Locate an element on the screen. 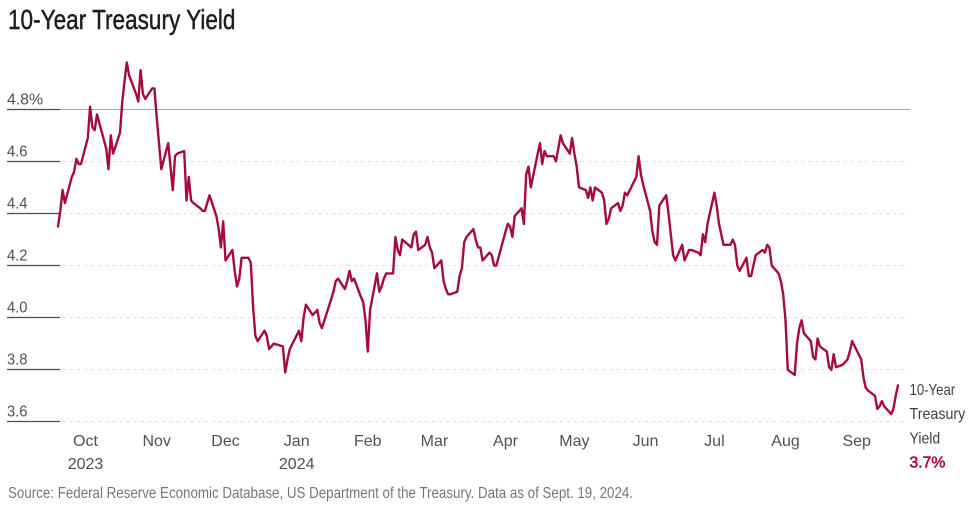  svg-text: Nov is located at coordinates (156, 441).